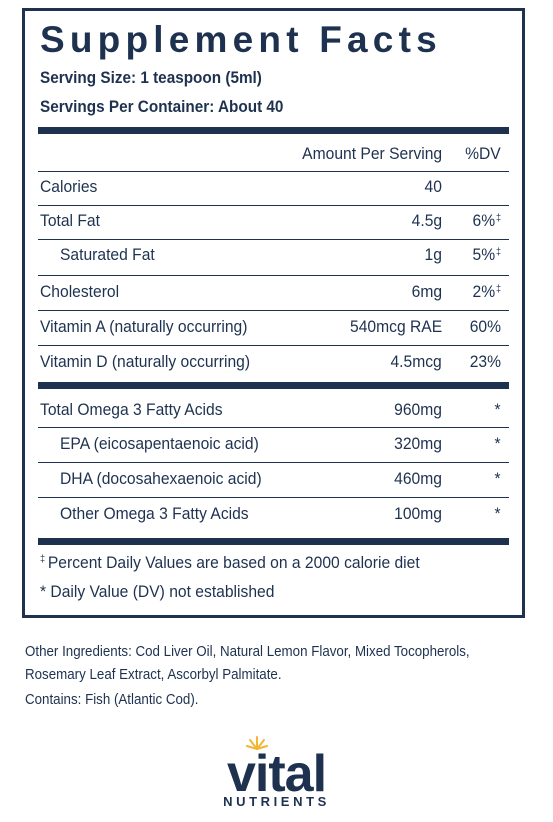 Image resolution: width=553 pixels, height=822 pixels. I want to click on nutrient-dv: 5%‡, so click(486, 254).